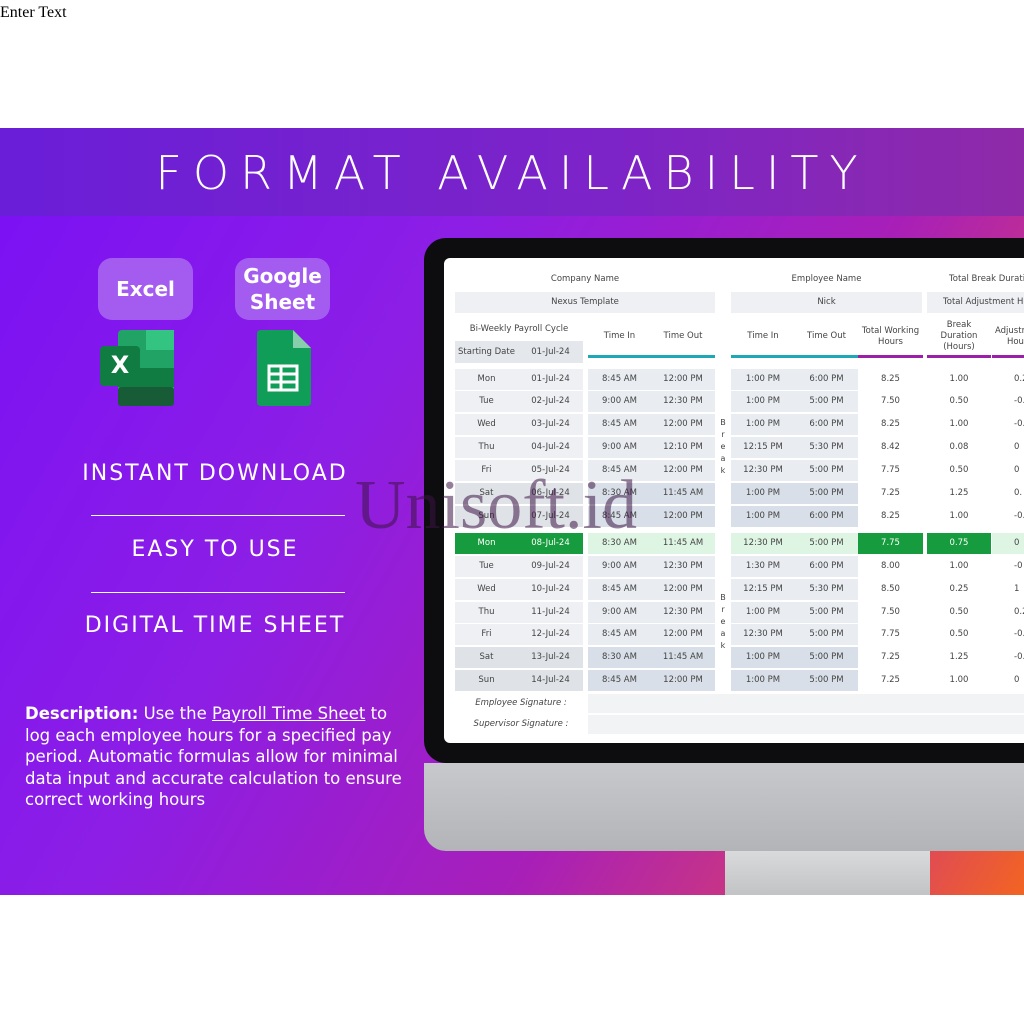  I want to click on cell: 10-Jul-24, so click(550, 589).